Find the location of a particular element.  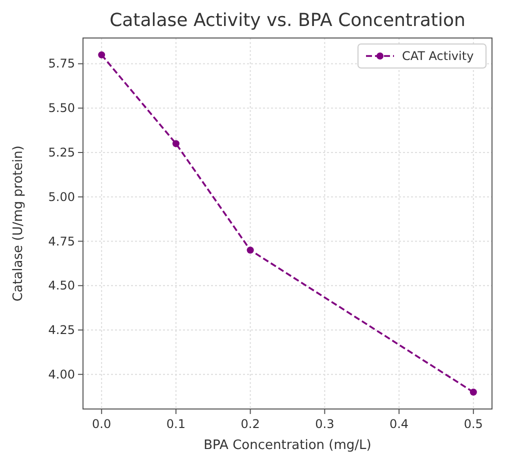

x-tick-label: 0.5 is located at coordinates (473, 424).